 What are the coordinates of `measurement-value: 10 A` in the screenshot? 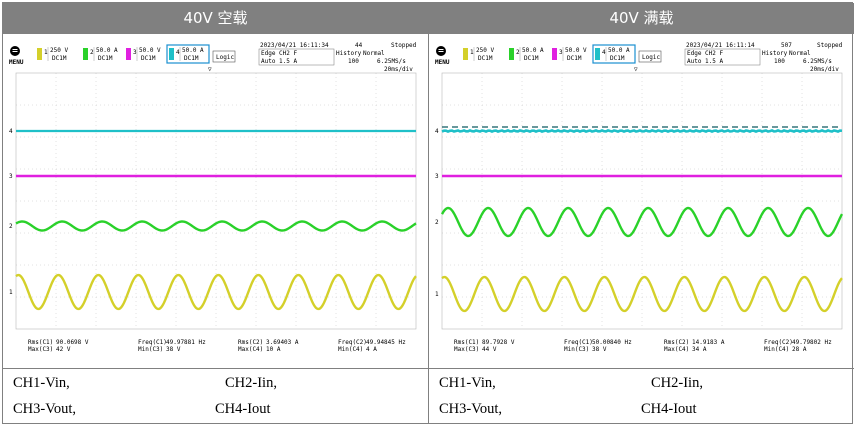 It's located at (273, 349).